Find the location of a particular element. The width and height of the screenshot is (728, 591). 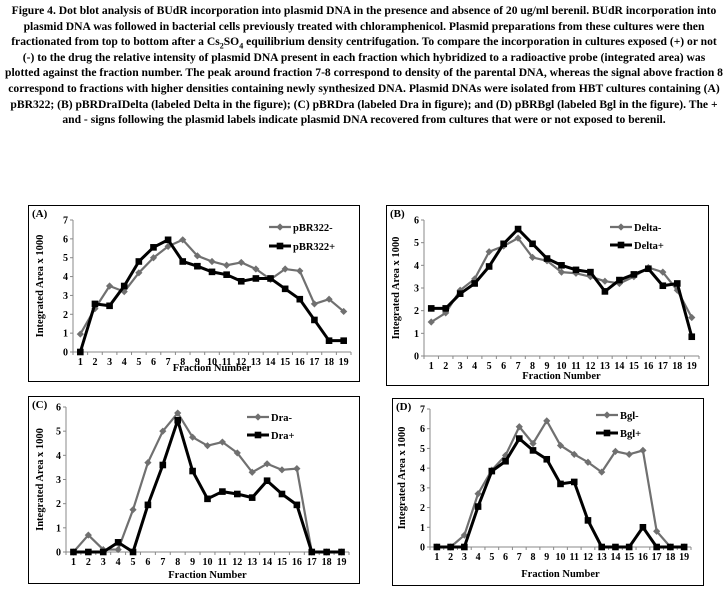

series-line-Dra+ is located at coordinates (207, 486).